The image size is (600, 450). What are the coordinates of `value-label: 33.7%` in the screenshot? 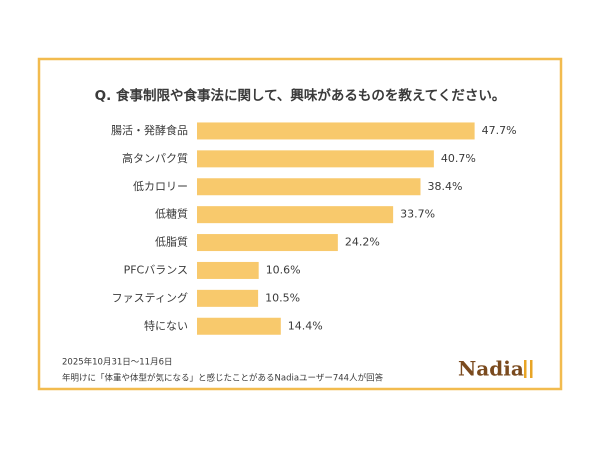 It's located at (417, 214).